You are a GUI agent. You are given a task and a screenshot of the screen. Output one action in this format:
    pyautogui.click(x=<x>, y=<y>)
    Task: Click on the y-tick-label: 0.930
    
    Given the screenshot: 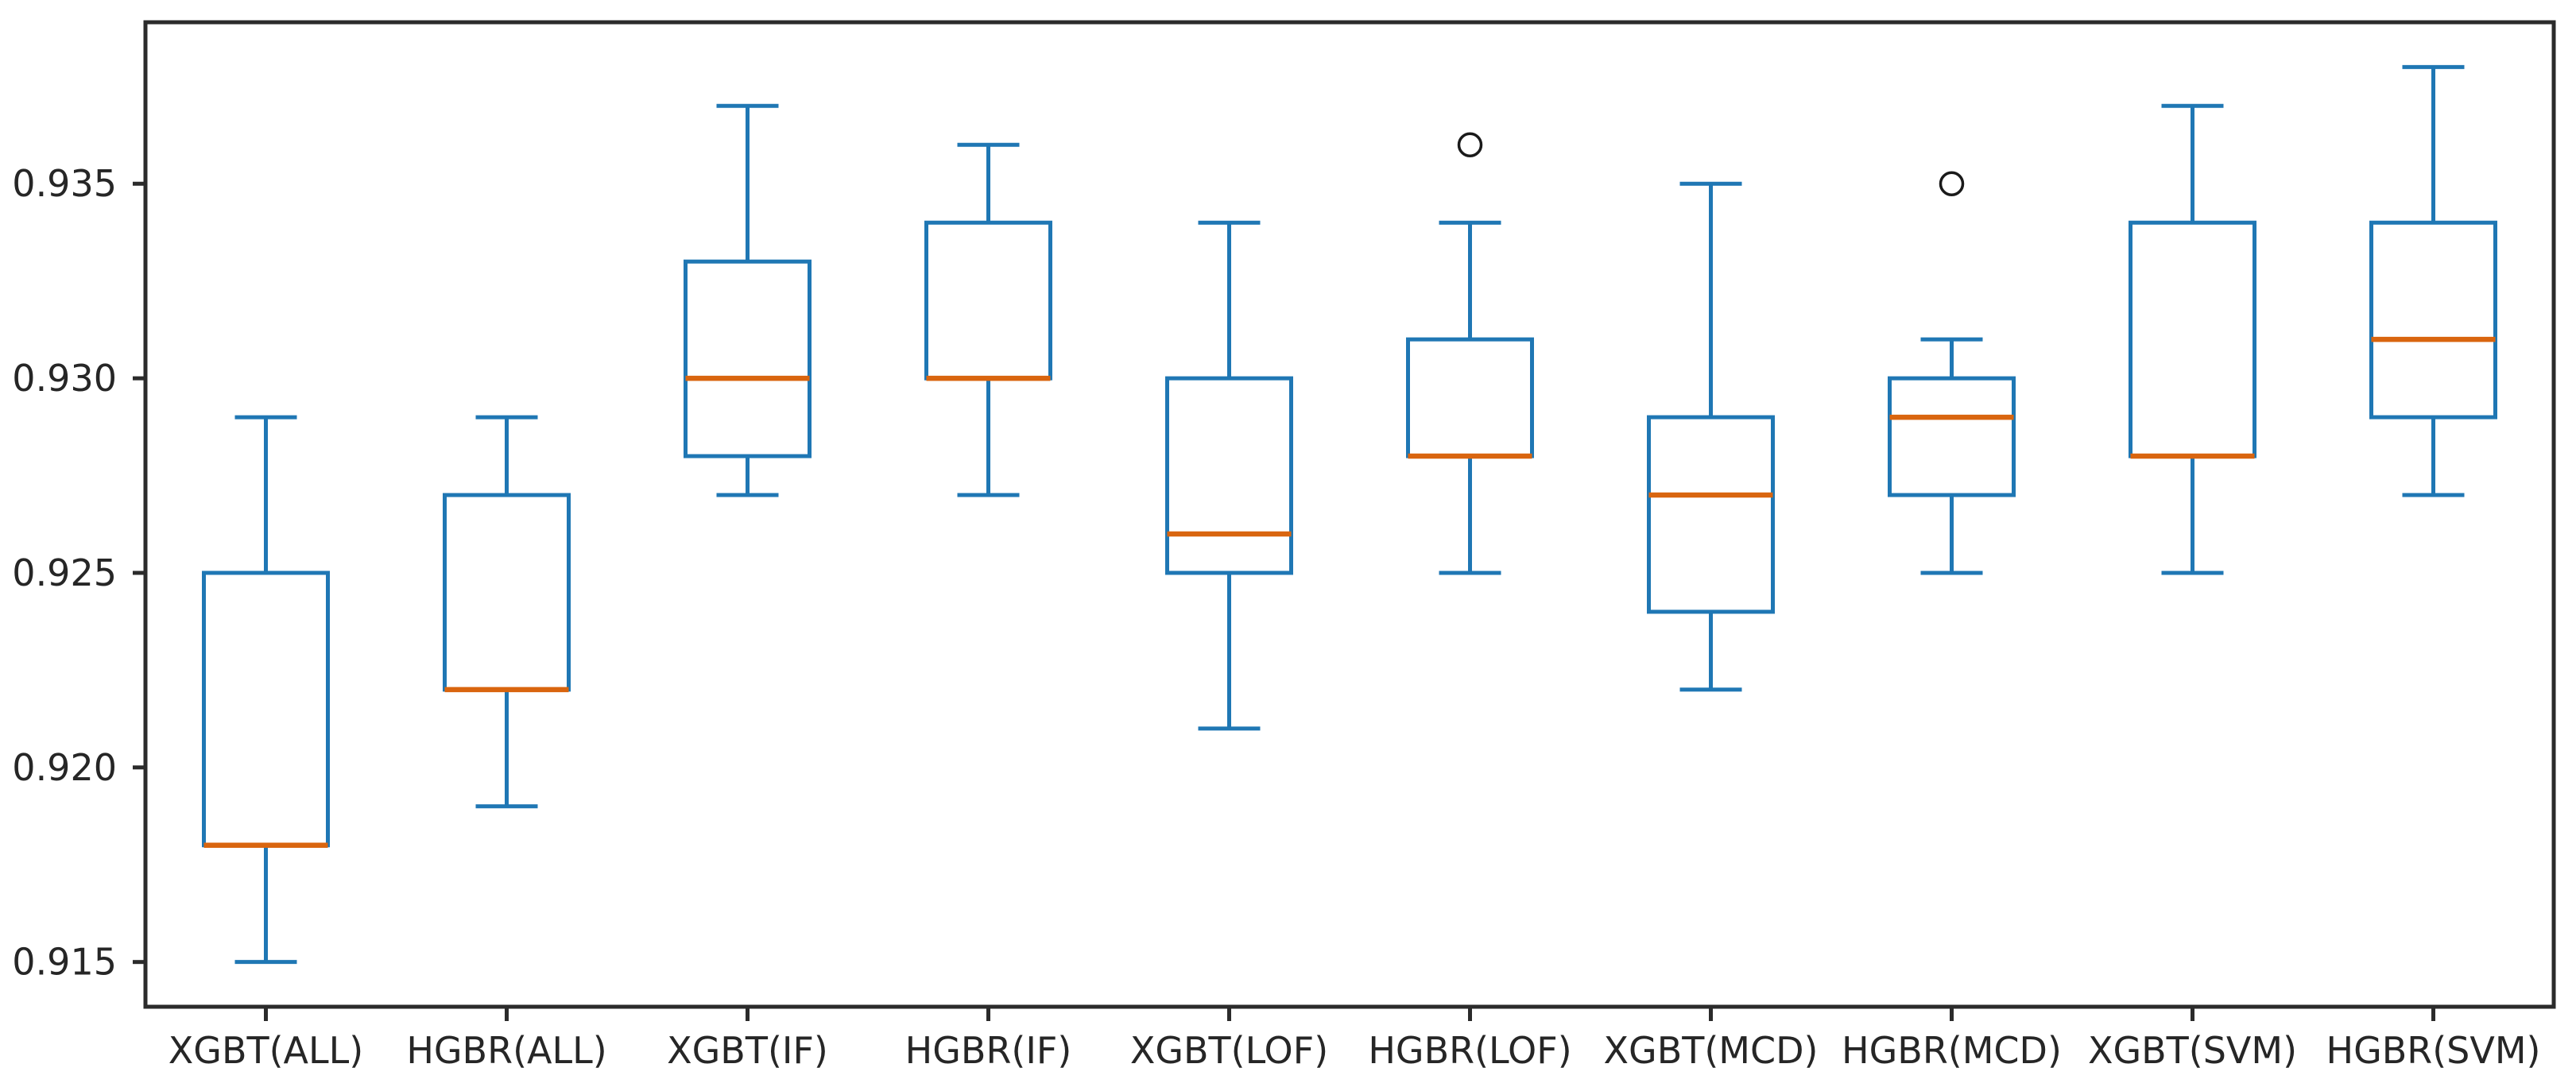 What is the action you would take?
    pyautogui.click(x=64, y=378)
    